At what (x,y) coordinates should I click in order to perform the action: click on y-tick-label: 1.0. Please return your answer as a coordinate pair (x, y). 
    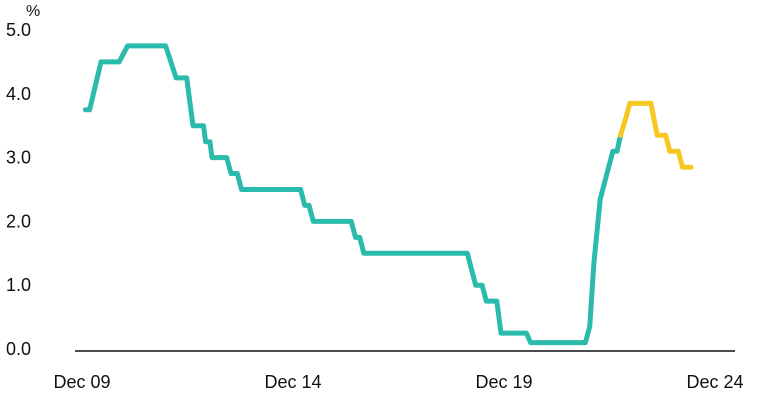
    Looking at the image, I should click on (18, 285).